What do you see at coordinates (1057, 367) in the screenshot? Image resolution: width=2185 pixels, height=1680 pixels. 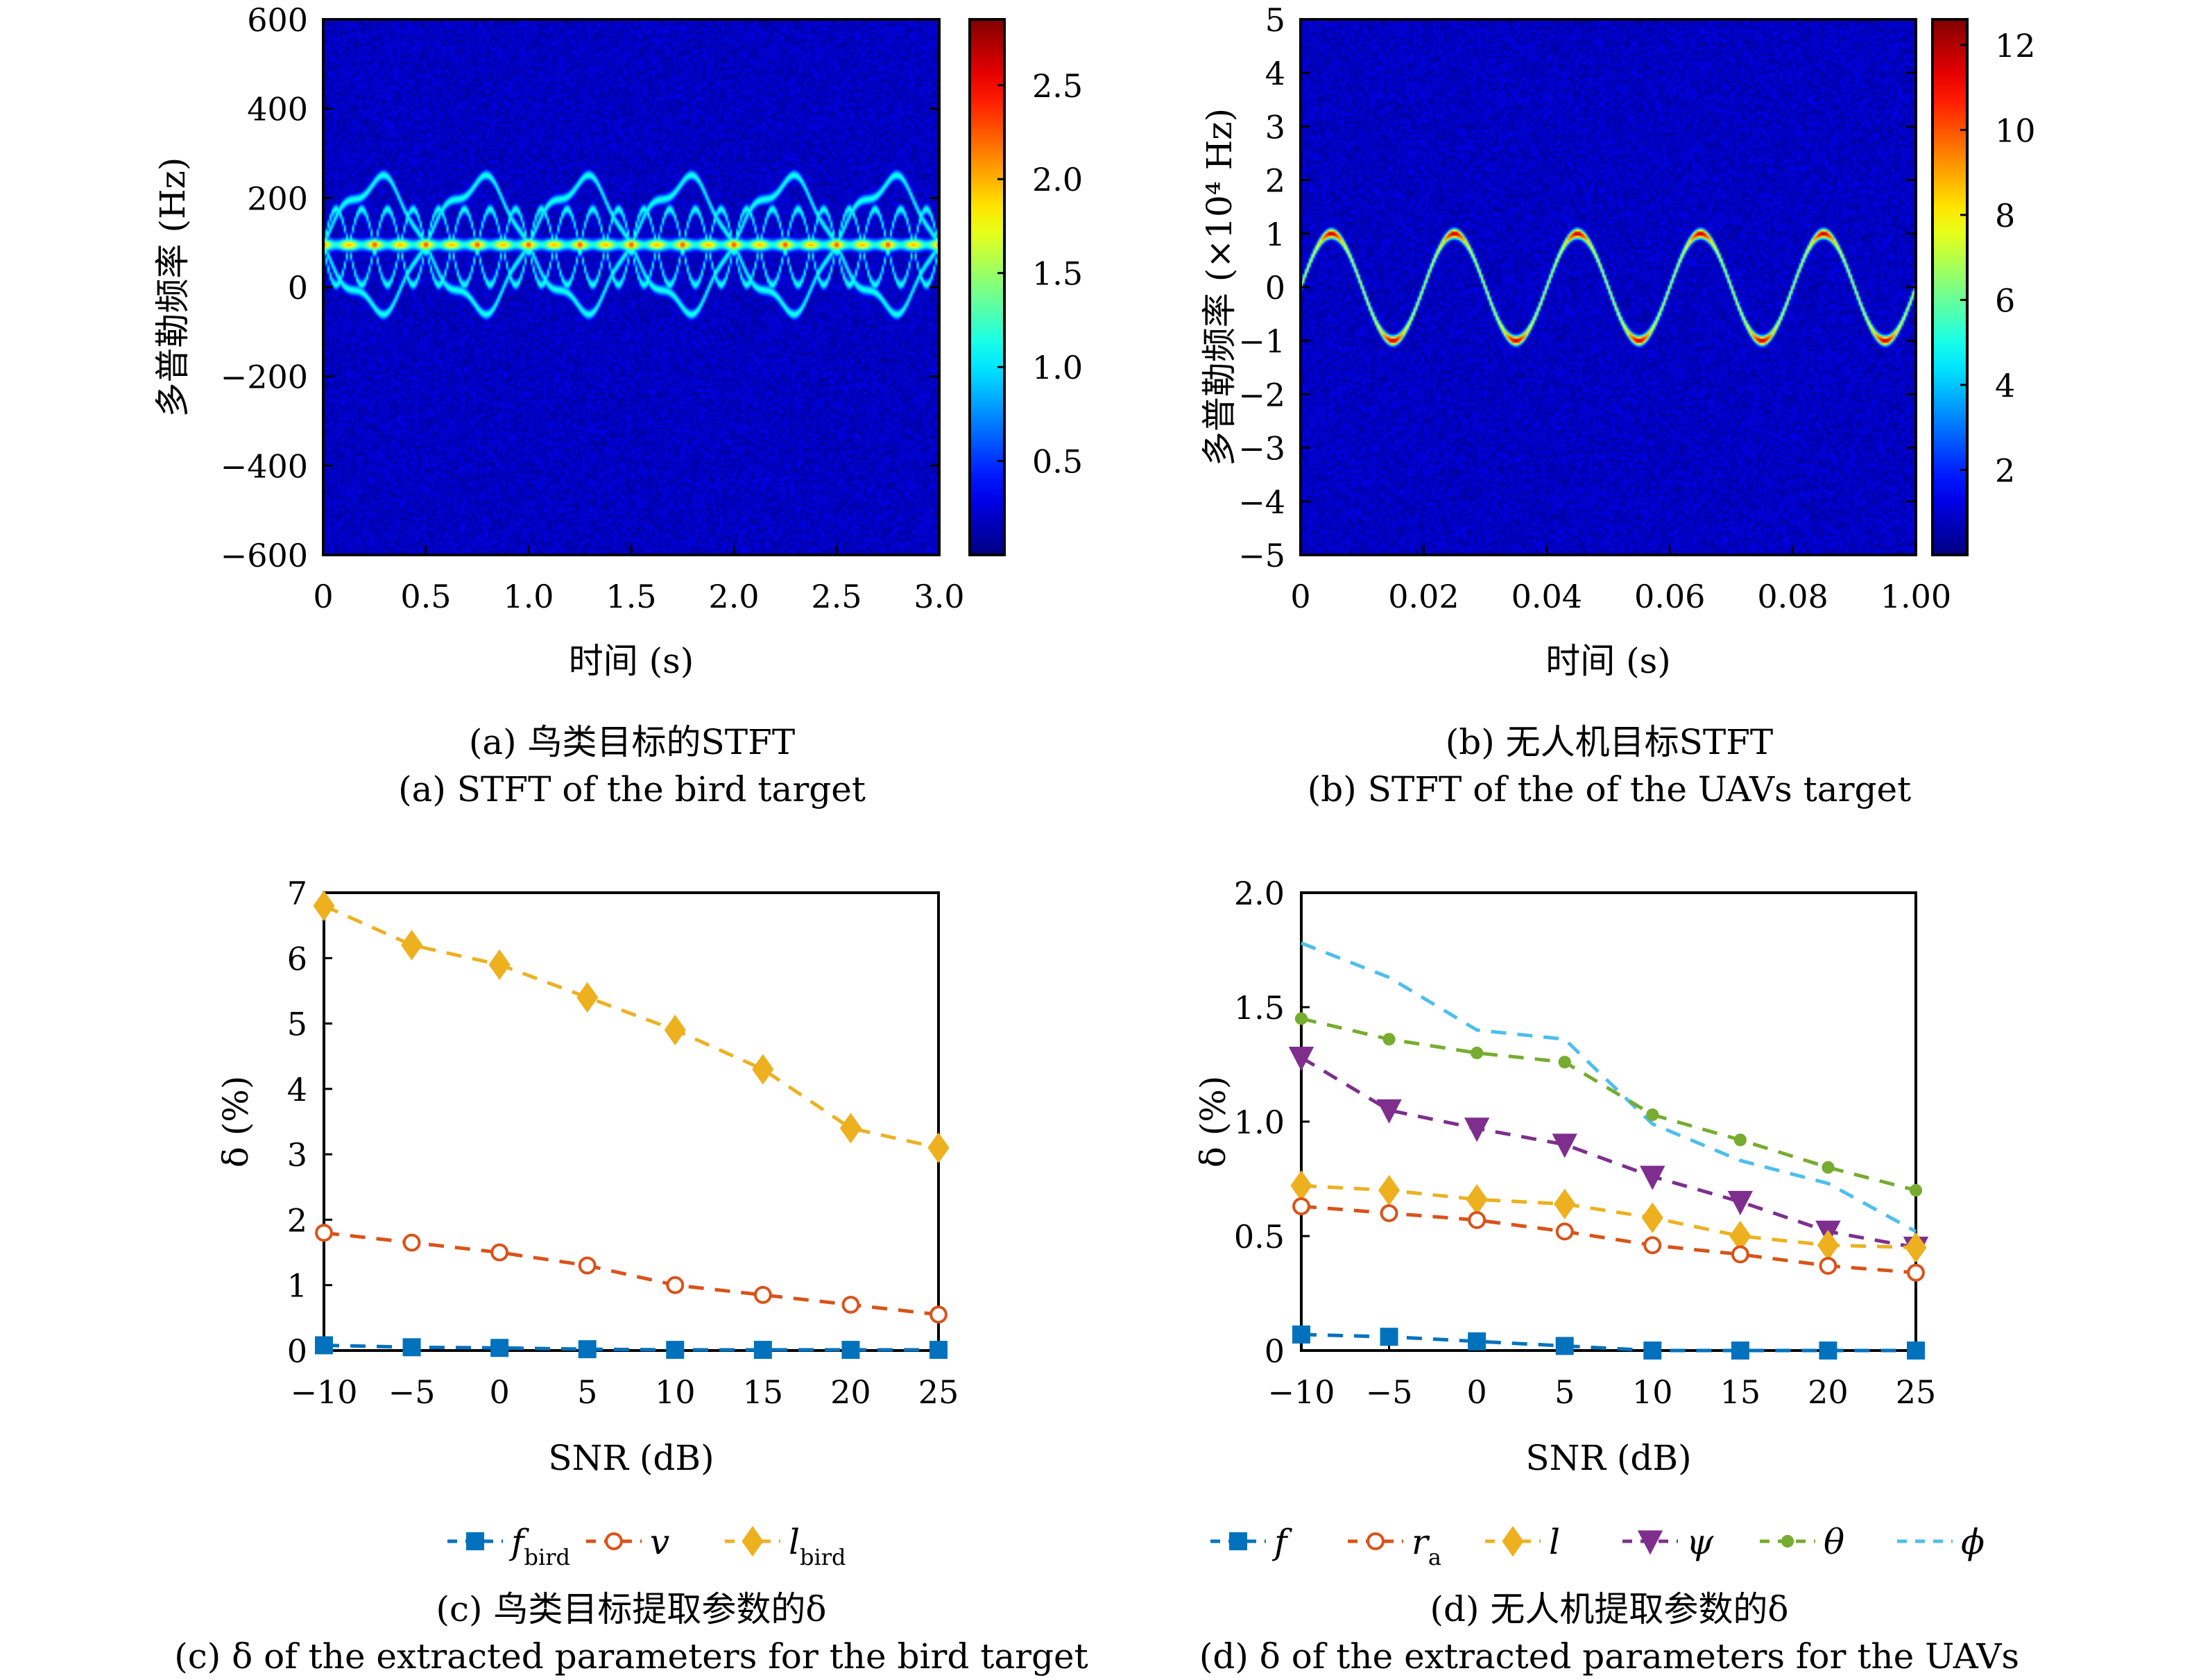 I see `colorbar-tick-label-a: 1.0` at bounding box center [1057, 367].